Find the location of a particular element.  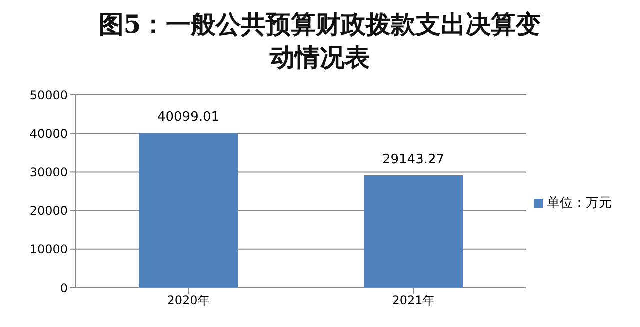

chart-title: 图5：一般公共预算财政拨款支出决算变动情况表 is located at coordinates (320, 41).